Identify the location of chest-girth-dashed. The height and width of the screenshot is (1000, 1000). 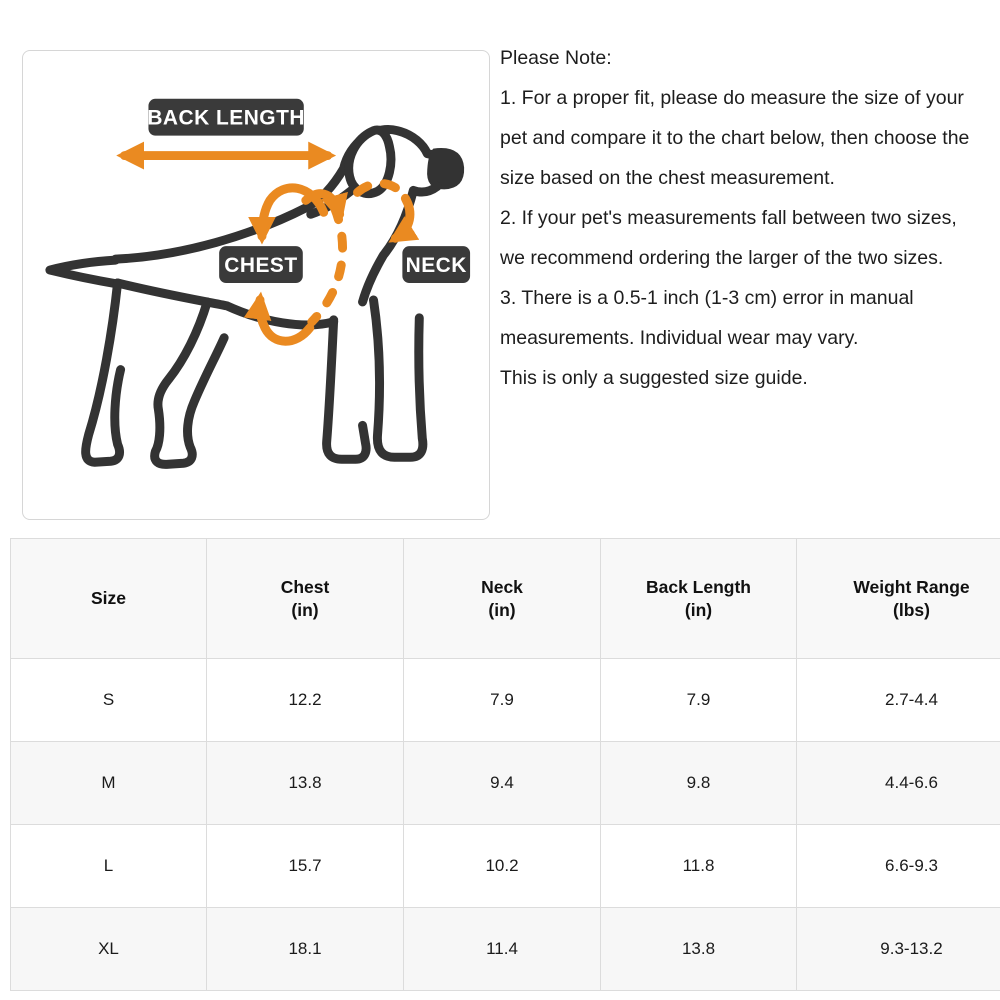
(327, 265).